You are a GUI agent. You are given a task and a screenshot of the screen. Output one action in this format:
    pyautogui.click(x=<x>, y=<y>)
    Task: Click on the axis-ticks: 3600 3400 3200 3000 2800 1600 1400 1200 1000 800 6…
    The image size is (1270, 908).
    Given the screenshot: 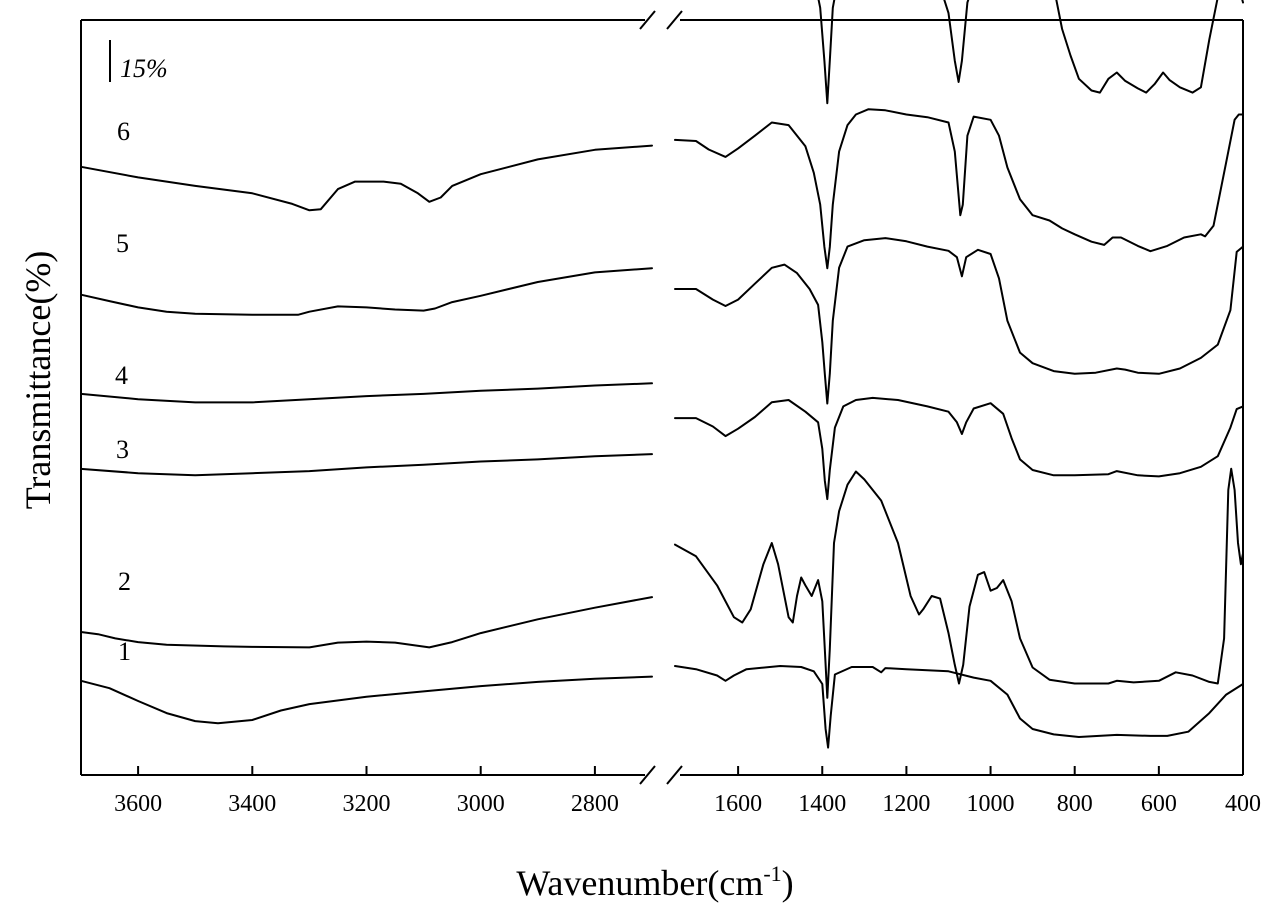 What is the action you would take?
    pyautogui.click(x=687, y=791)
    